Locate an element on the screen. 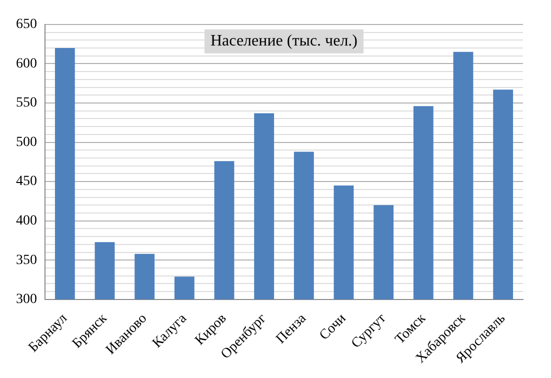 The image size is (551, 378). y-tick-label: 450 is located at coordinates (26, 182).